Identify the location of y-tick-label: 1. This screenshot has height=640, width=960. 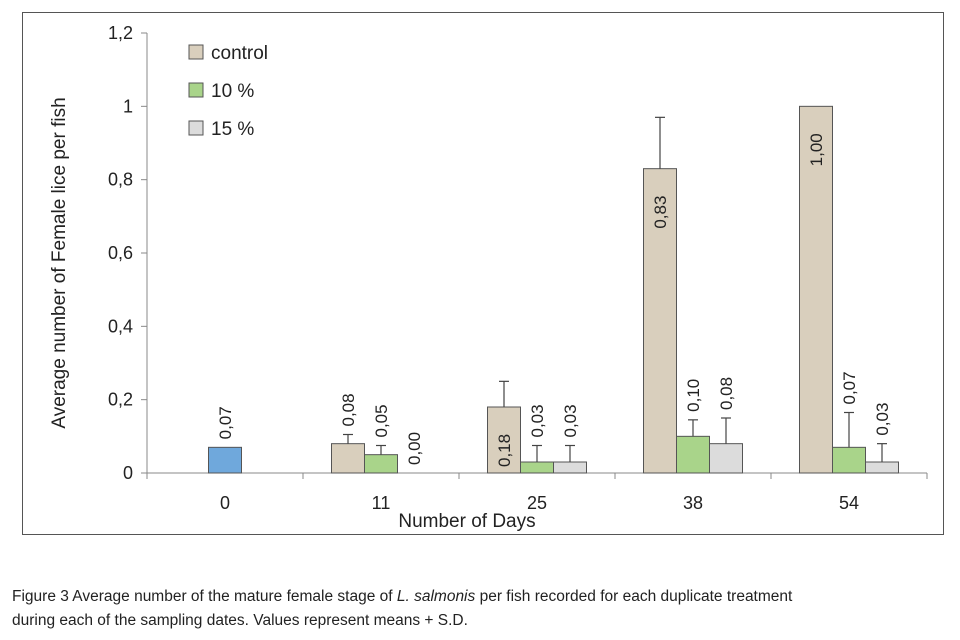
(128, 106).